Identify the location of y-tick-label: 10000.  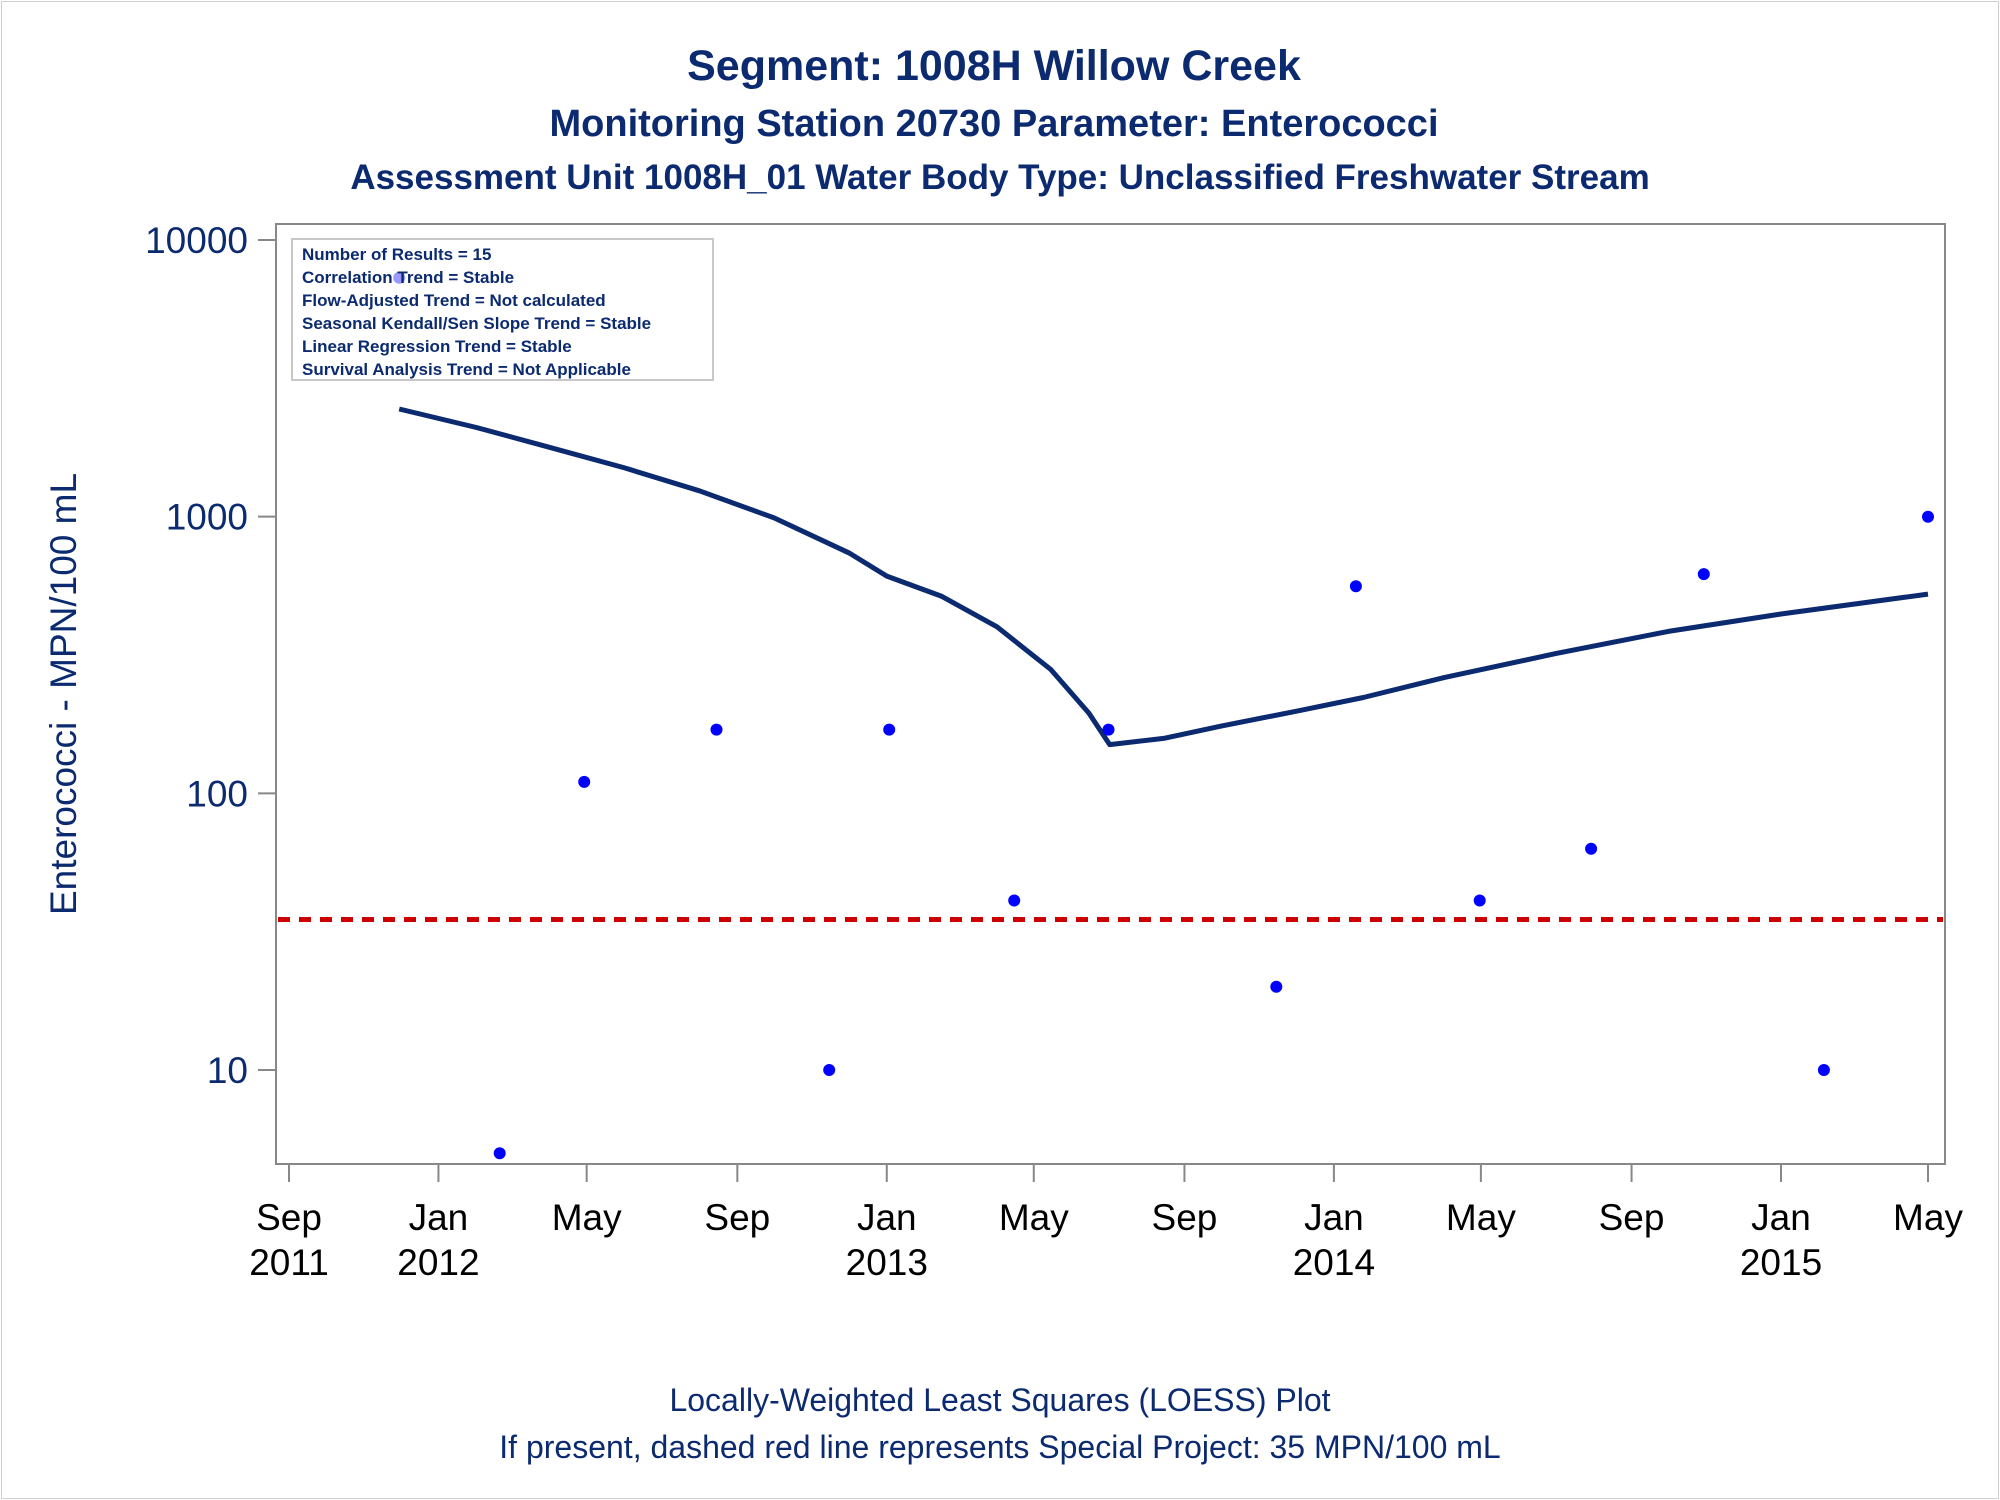
(196, 240).